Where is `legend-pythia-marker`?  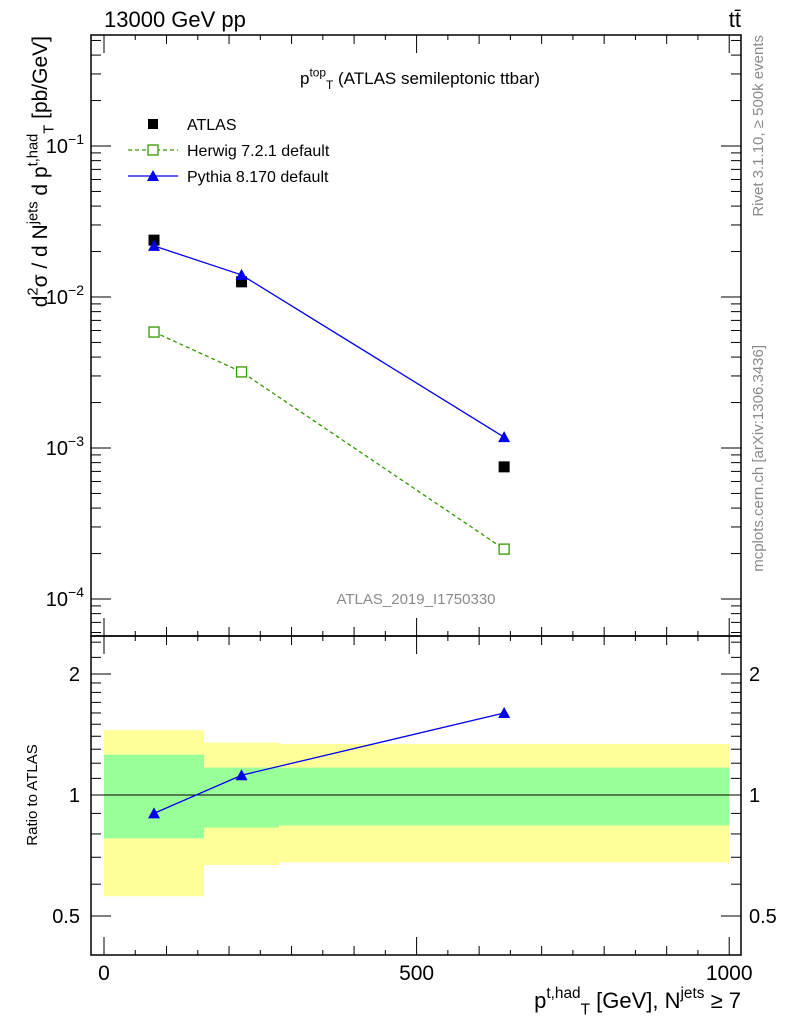 legend-pythia-marker is located at coordinates (153, 175).